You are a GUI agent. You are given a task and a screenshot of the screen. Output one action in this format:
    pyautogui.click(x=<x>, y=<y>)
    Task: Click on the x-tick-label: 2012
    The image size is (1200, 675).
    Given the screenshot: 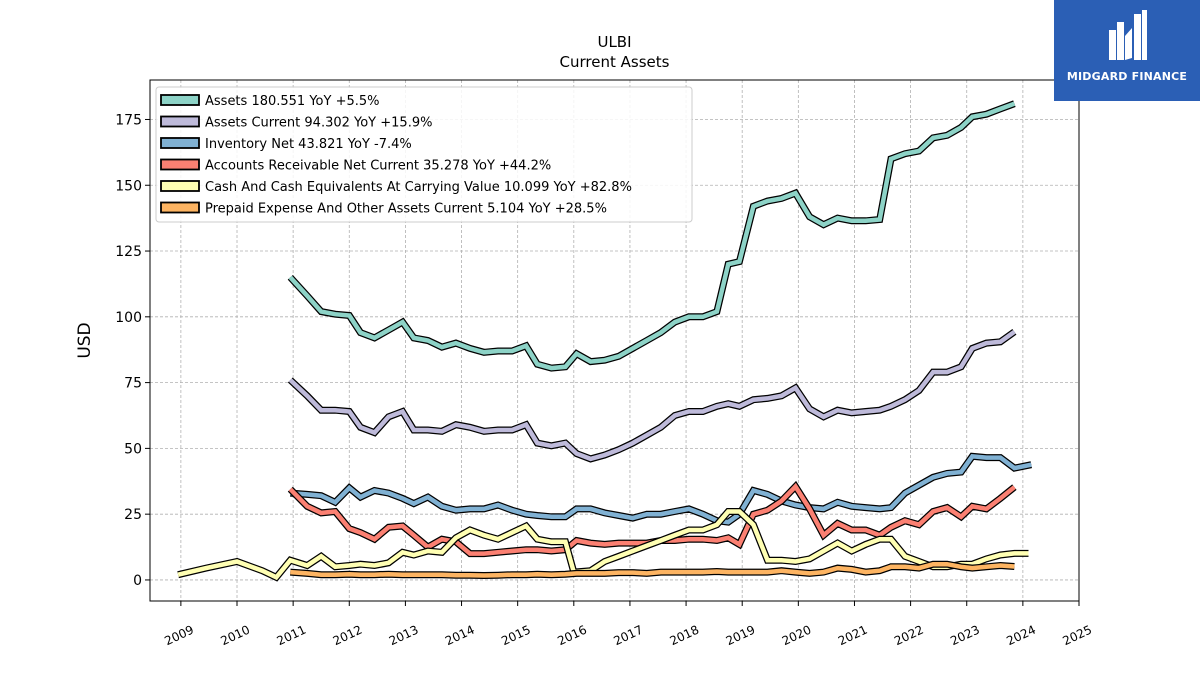 What is the action you would take?
    pyautogui.click(x=348, y=636)
    